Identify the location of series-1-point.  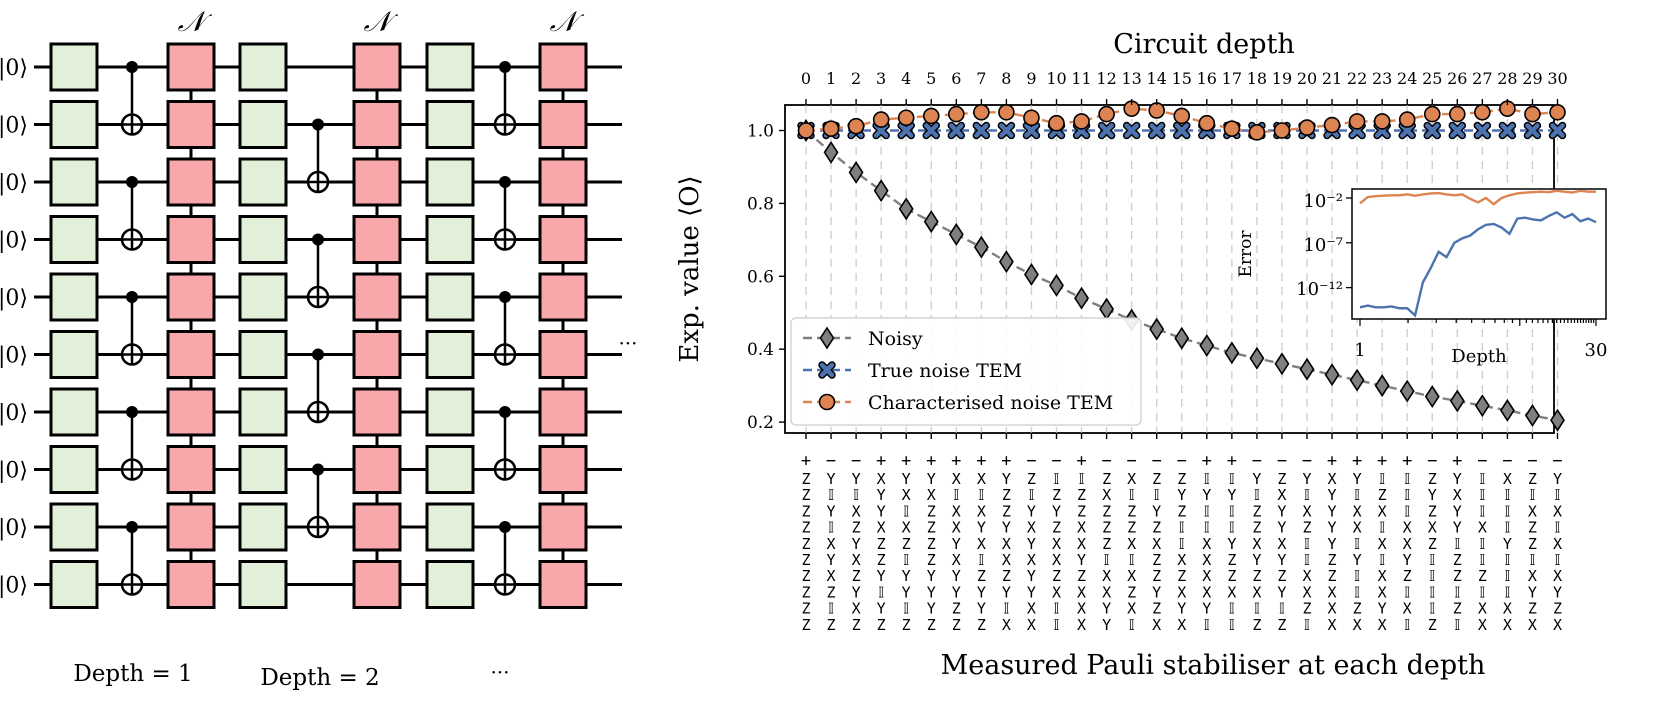
(1156, 130).